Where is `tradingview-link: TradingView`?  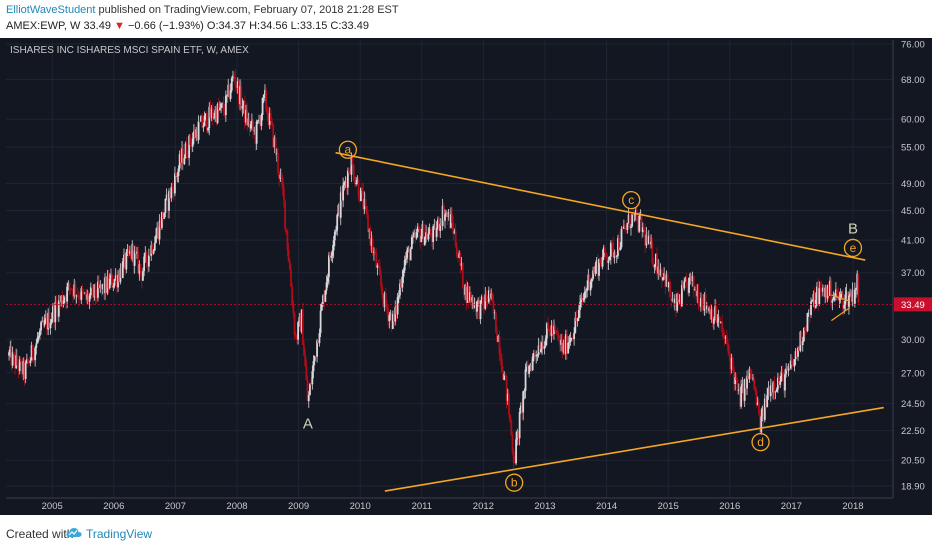
tradingview-link: TradingView is located at coordinates (119, 534).